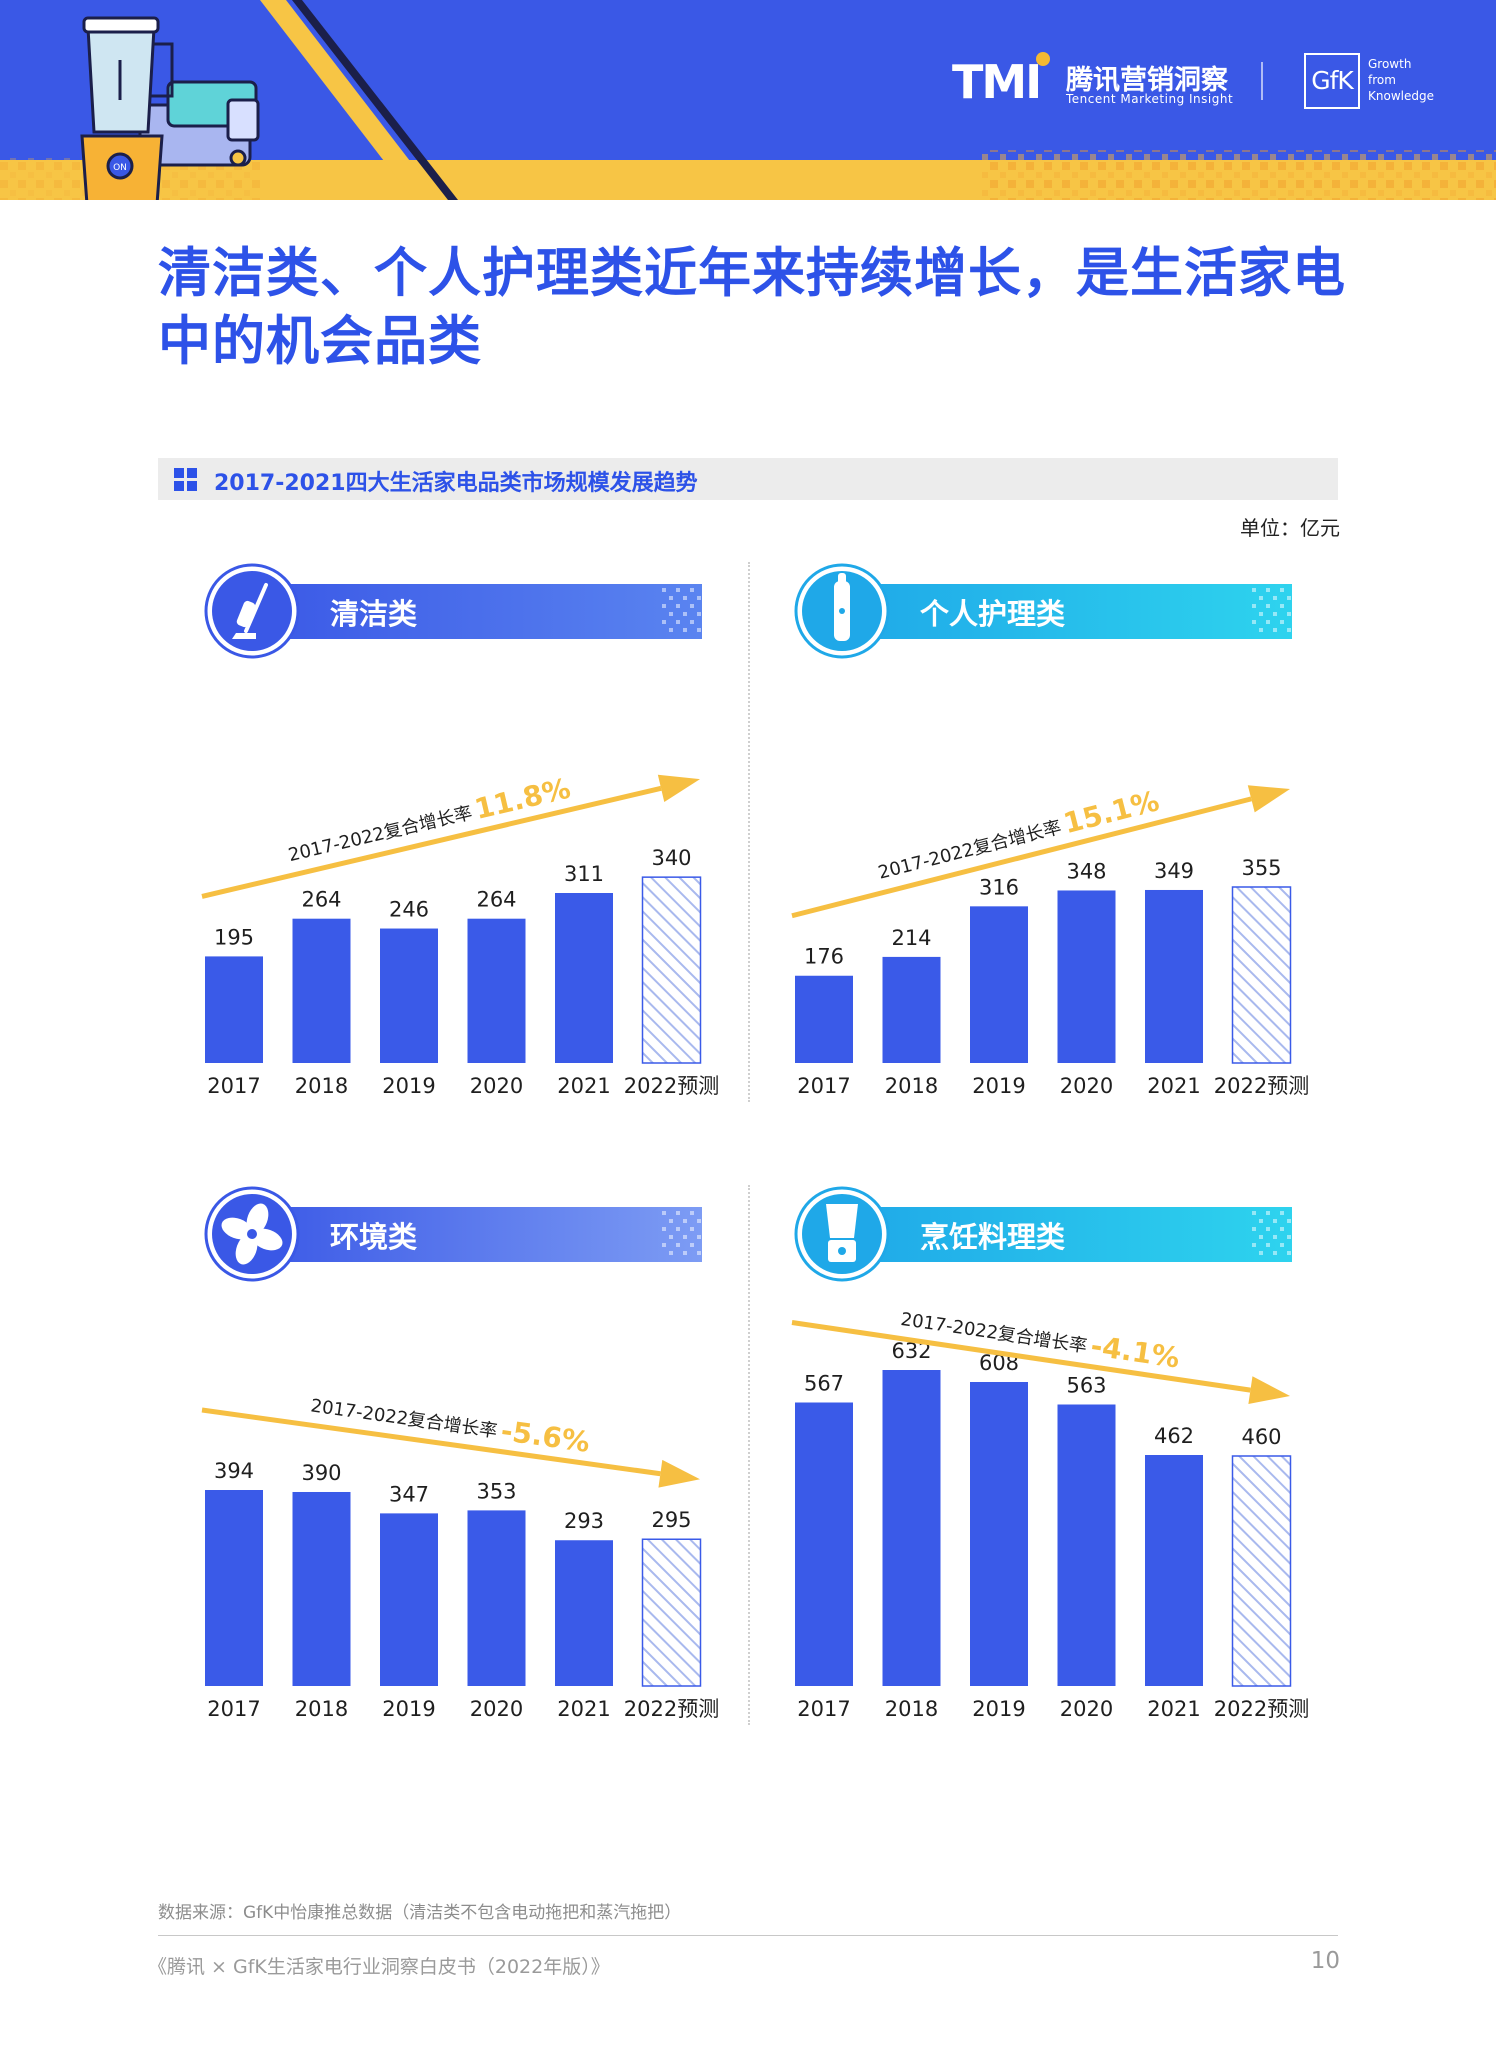 The height and width of the screenshot is (2047, 1496). I want to click on gfk-tagline: Growth from Knowledge, so click(1401, 80).